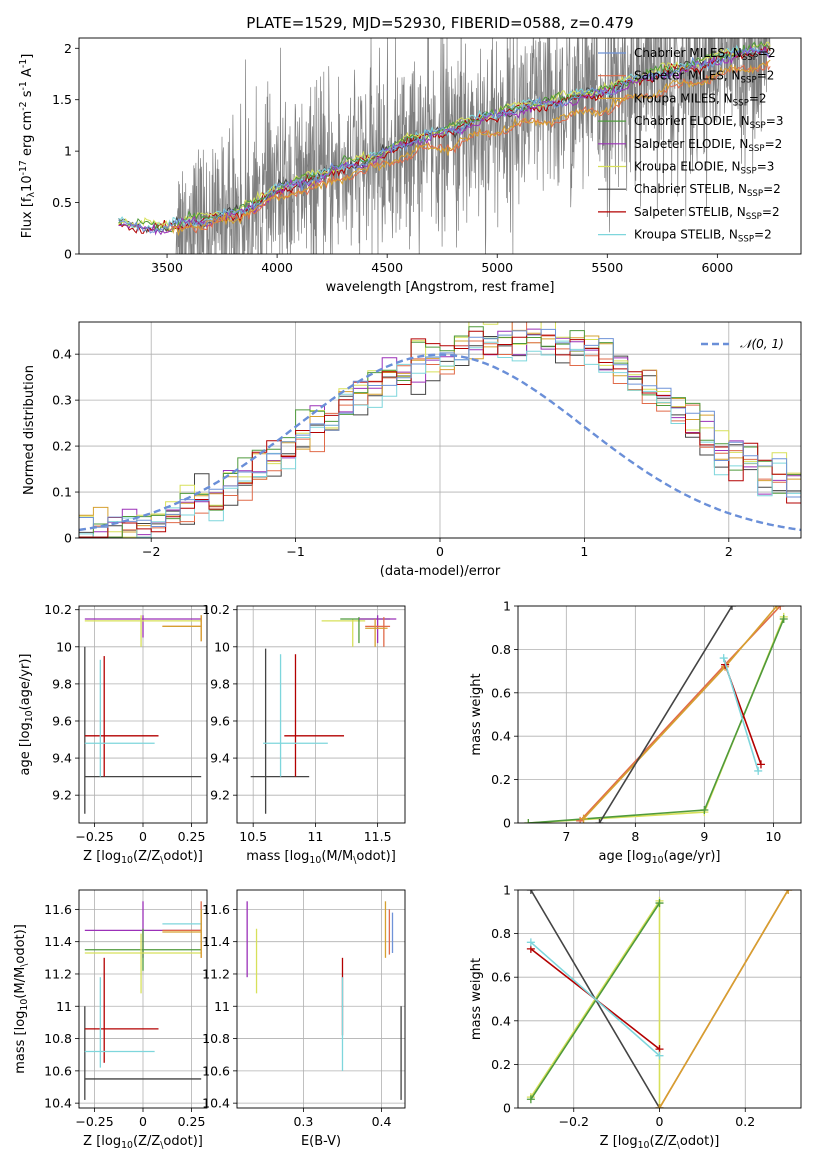 This screenshot has width=819, height=1170. What do you see at coordinates (780, 608) in the screenshot?
I see `weight-marker-salpeter_miles` at bounding box center [780, 608].